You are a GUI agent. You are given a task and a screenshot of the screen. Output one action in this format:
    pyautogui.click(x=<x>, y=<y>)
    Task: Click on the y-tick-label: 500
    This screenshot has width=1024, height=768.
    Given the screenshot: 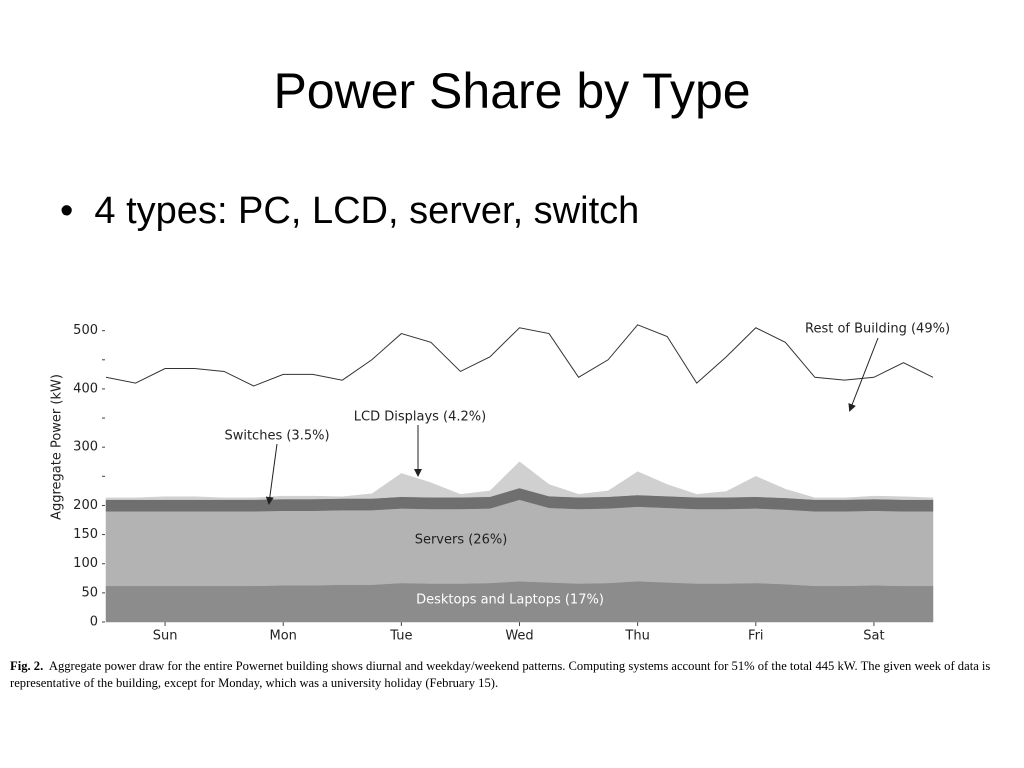 What is the action you would take?
    pyautogui.click(x=85, y=330)
    